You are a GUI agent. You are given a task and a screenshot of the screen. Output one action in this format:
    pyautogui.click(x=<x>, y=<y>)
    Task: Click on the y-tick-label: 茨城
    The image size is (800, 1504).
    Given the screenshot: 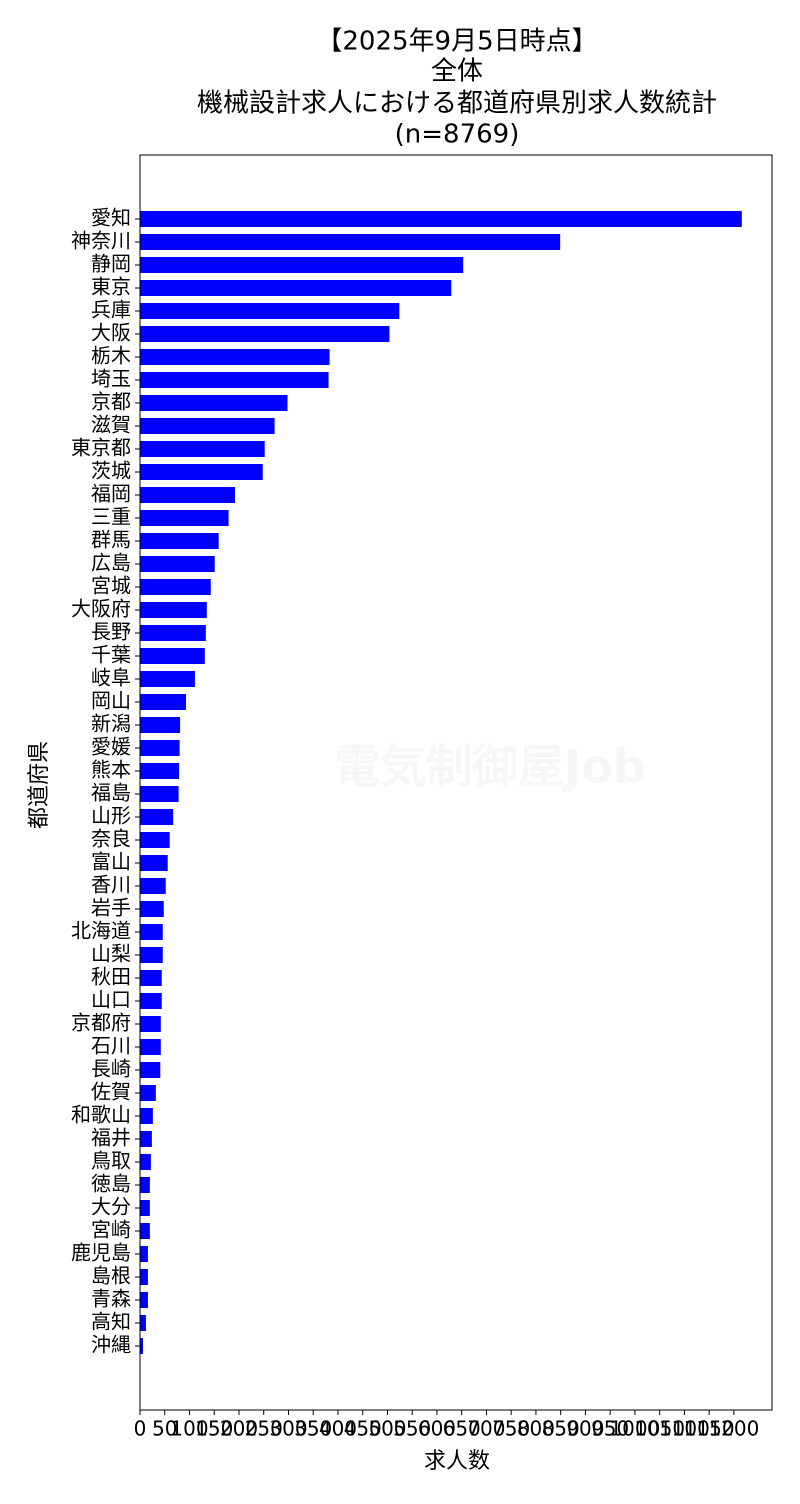 What is the action you would take?
    pyautogui.click(x=111, y=471)
    